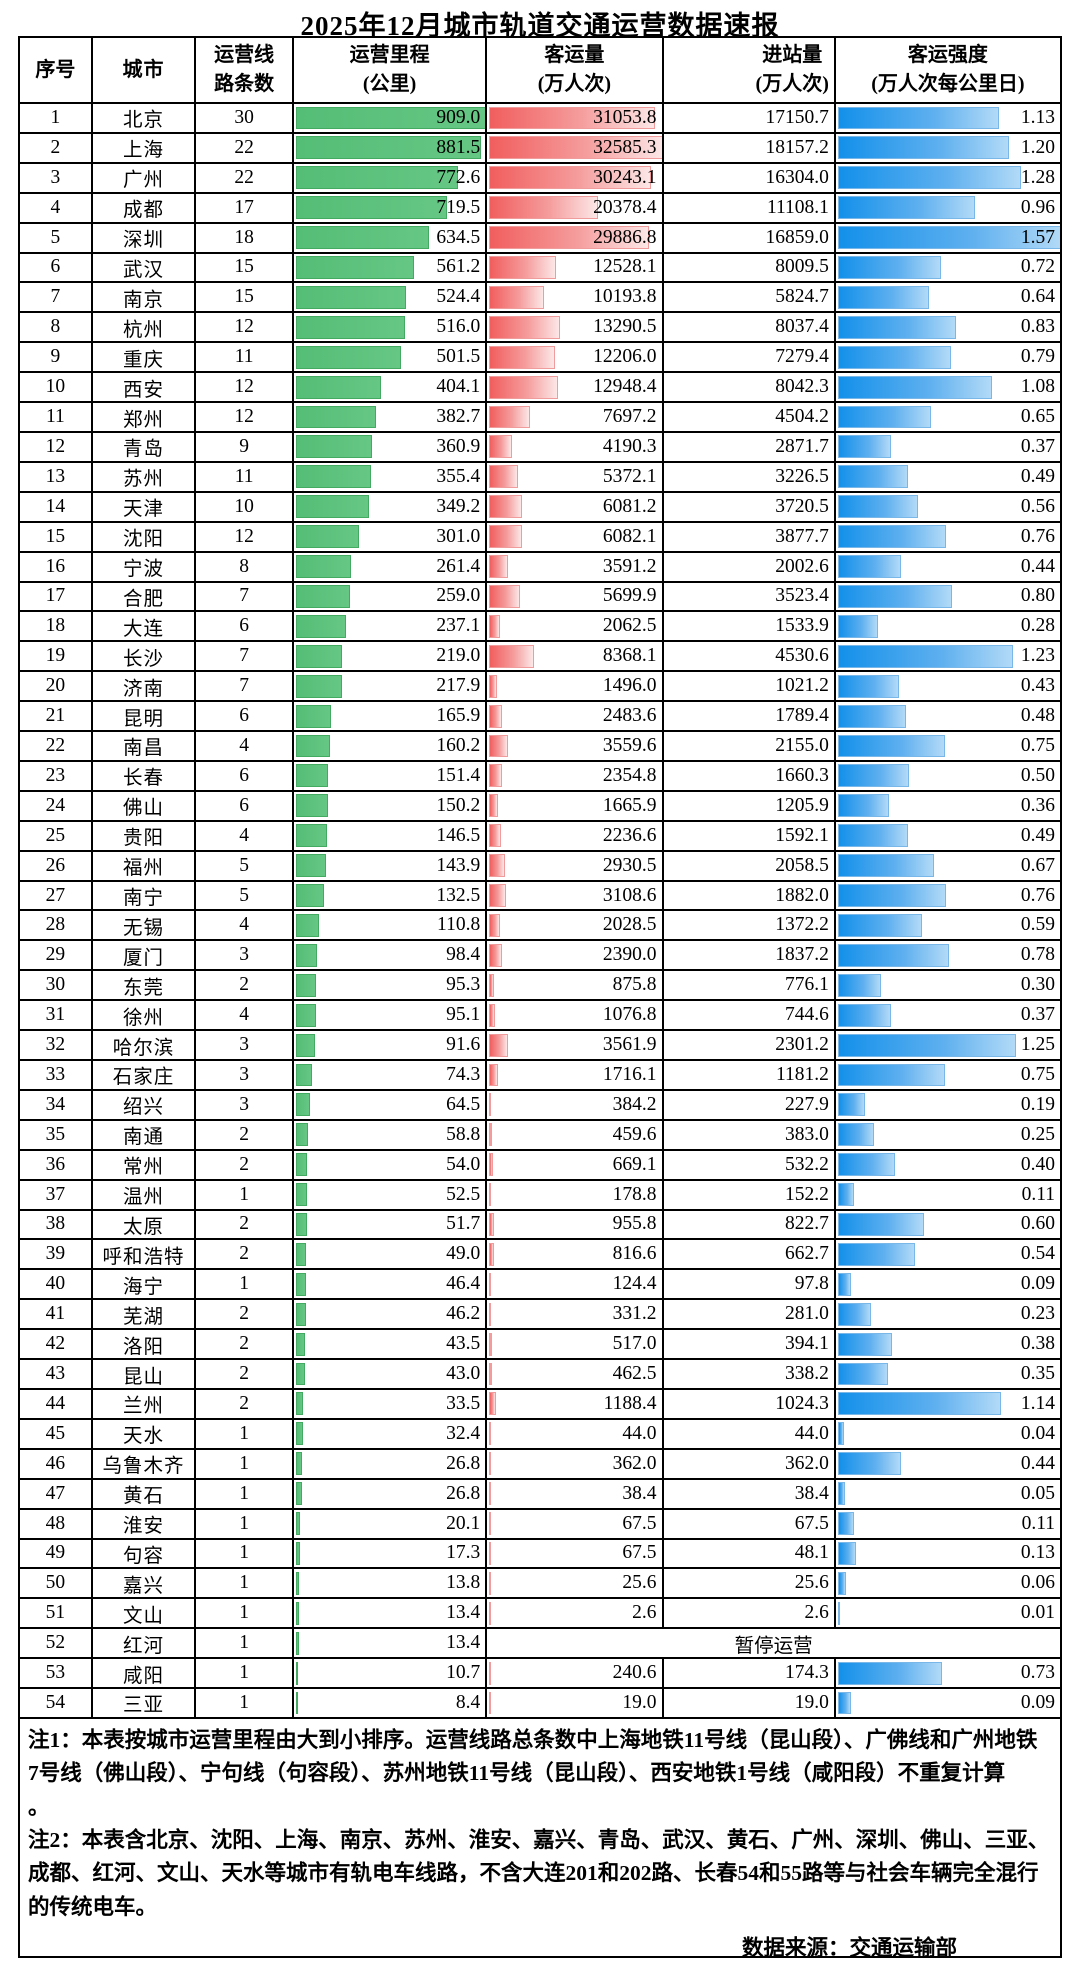  Describe the element at coordinates (56, 417) in the screenshot. I see `row-index: 11` at that location.